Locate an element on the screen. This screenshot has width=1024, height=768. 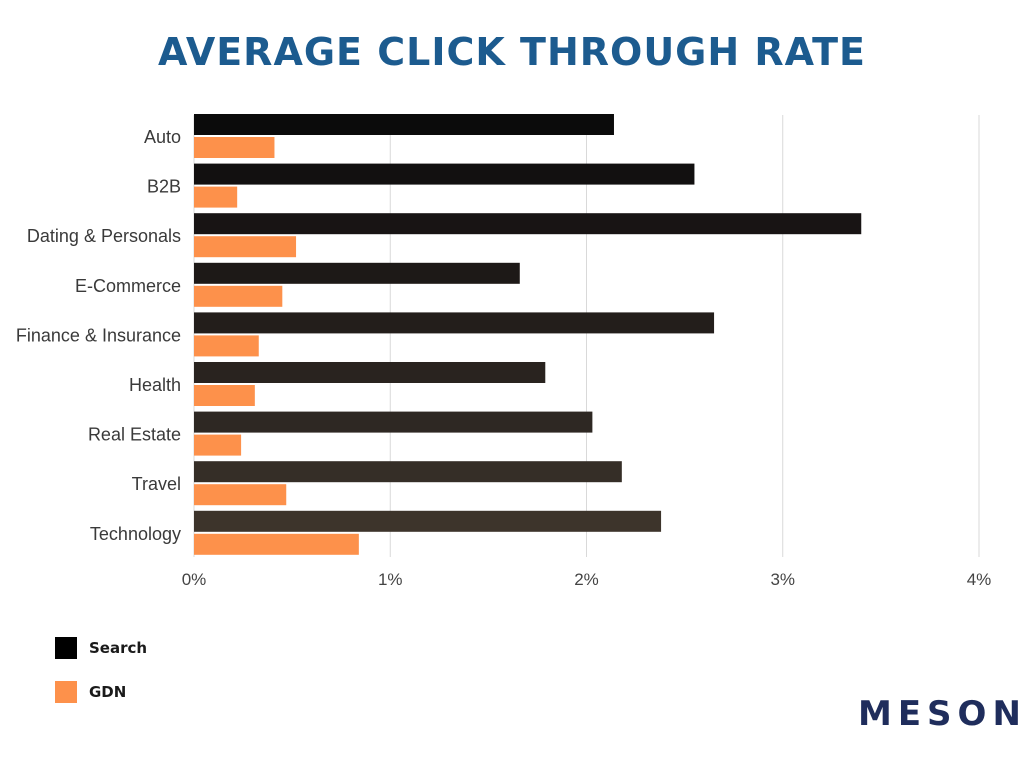
x-tick-label: 3% is located at coordinates (782, 579).